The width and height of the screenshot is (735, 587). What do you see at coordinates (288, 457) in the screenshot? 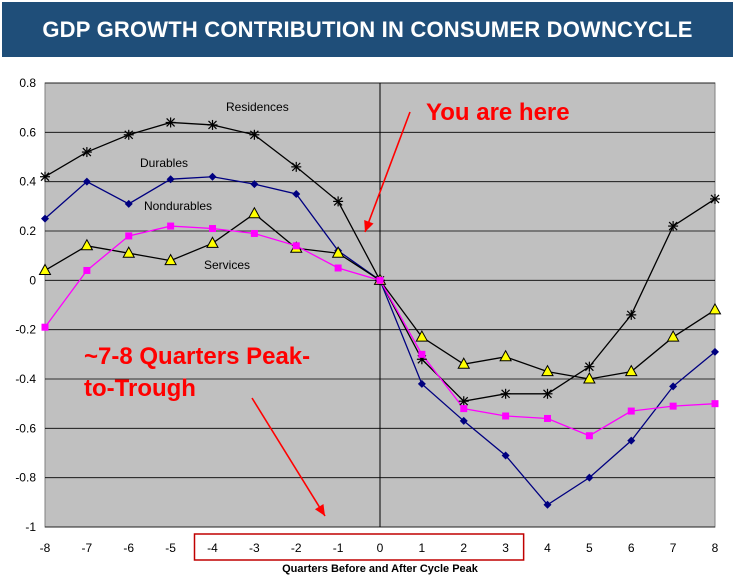
I see `peak-to-trough-arrow` at bounding box center [288, 457].